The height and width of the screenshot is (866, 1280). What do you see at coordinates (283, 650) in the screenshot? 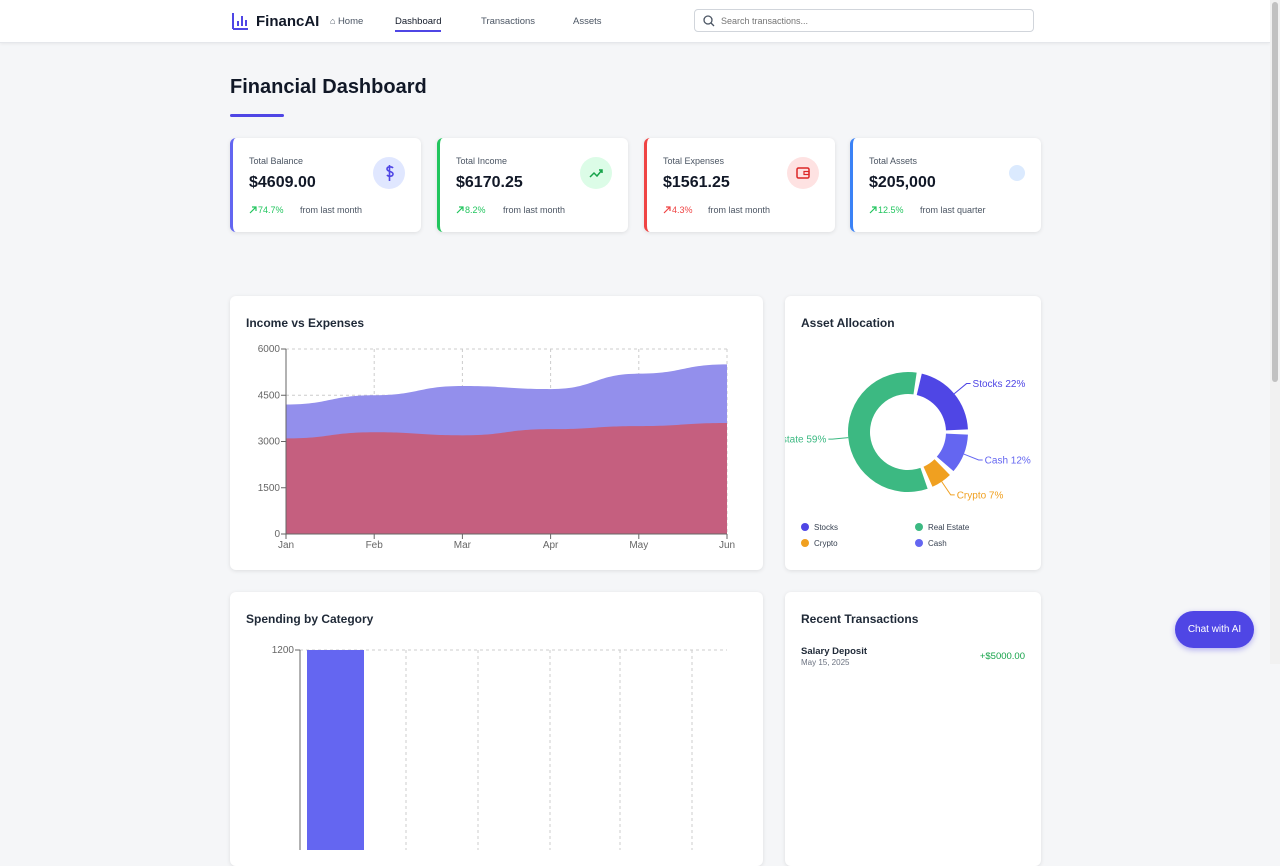
I see `y-tick-label: 1200` at bounding box center [283, 650].